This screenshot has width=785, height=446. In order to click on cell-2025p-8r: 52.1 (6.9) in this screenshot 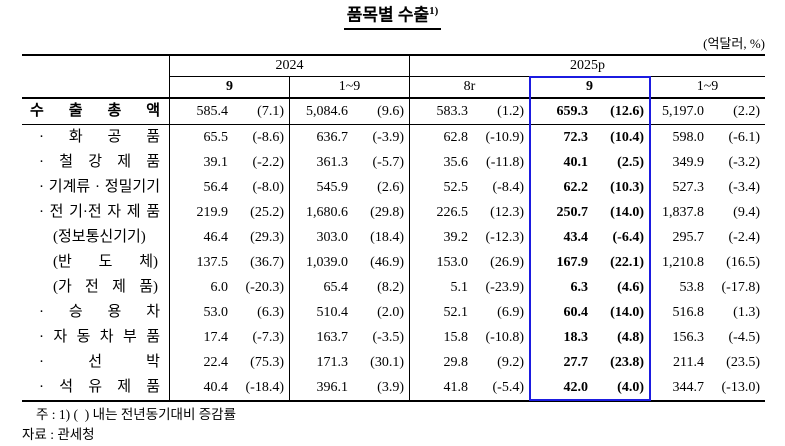, I will do `click(470, 312)`.